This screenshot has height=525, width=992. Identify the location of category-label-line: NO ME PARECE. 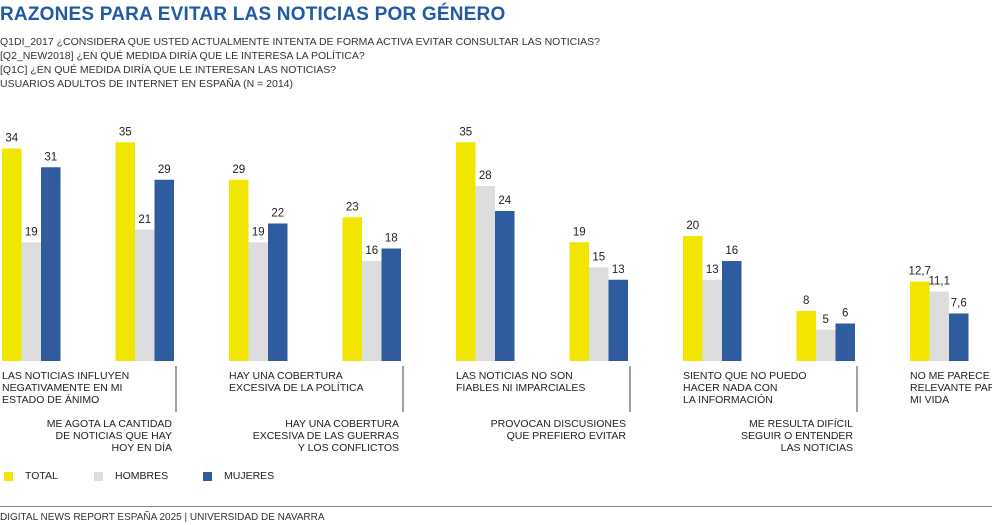
(950, 376).